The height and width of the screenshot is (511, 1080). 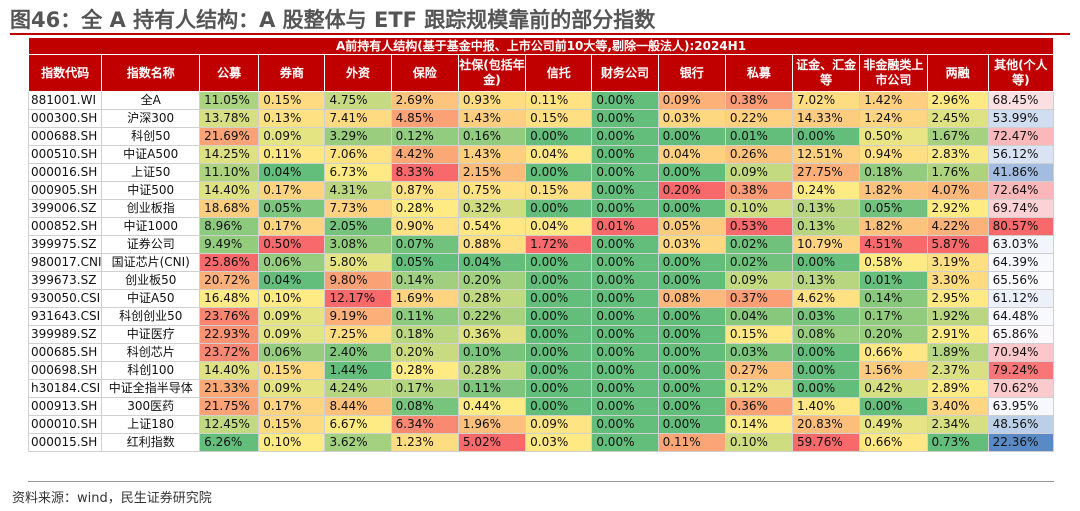 I want to click on index-code-cell: h30184.CSI, so click(x=65, y=388).